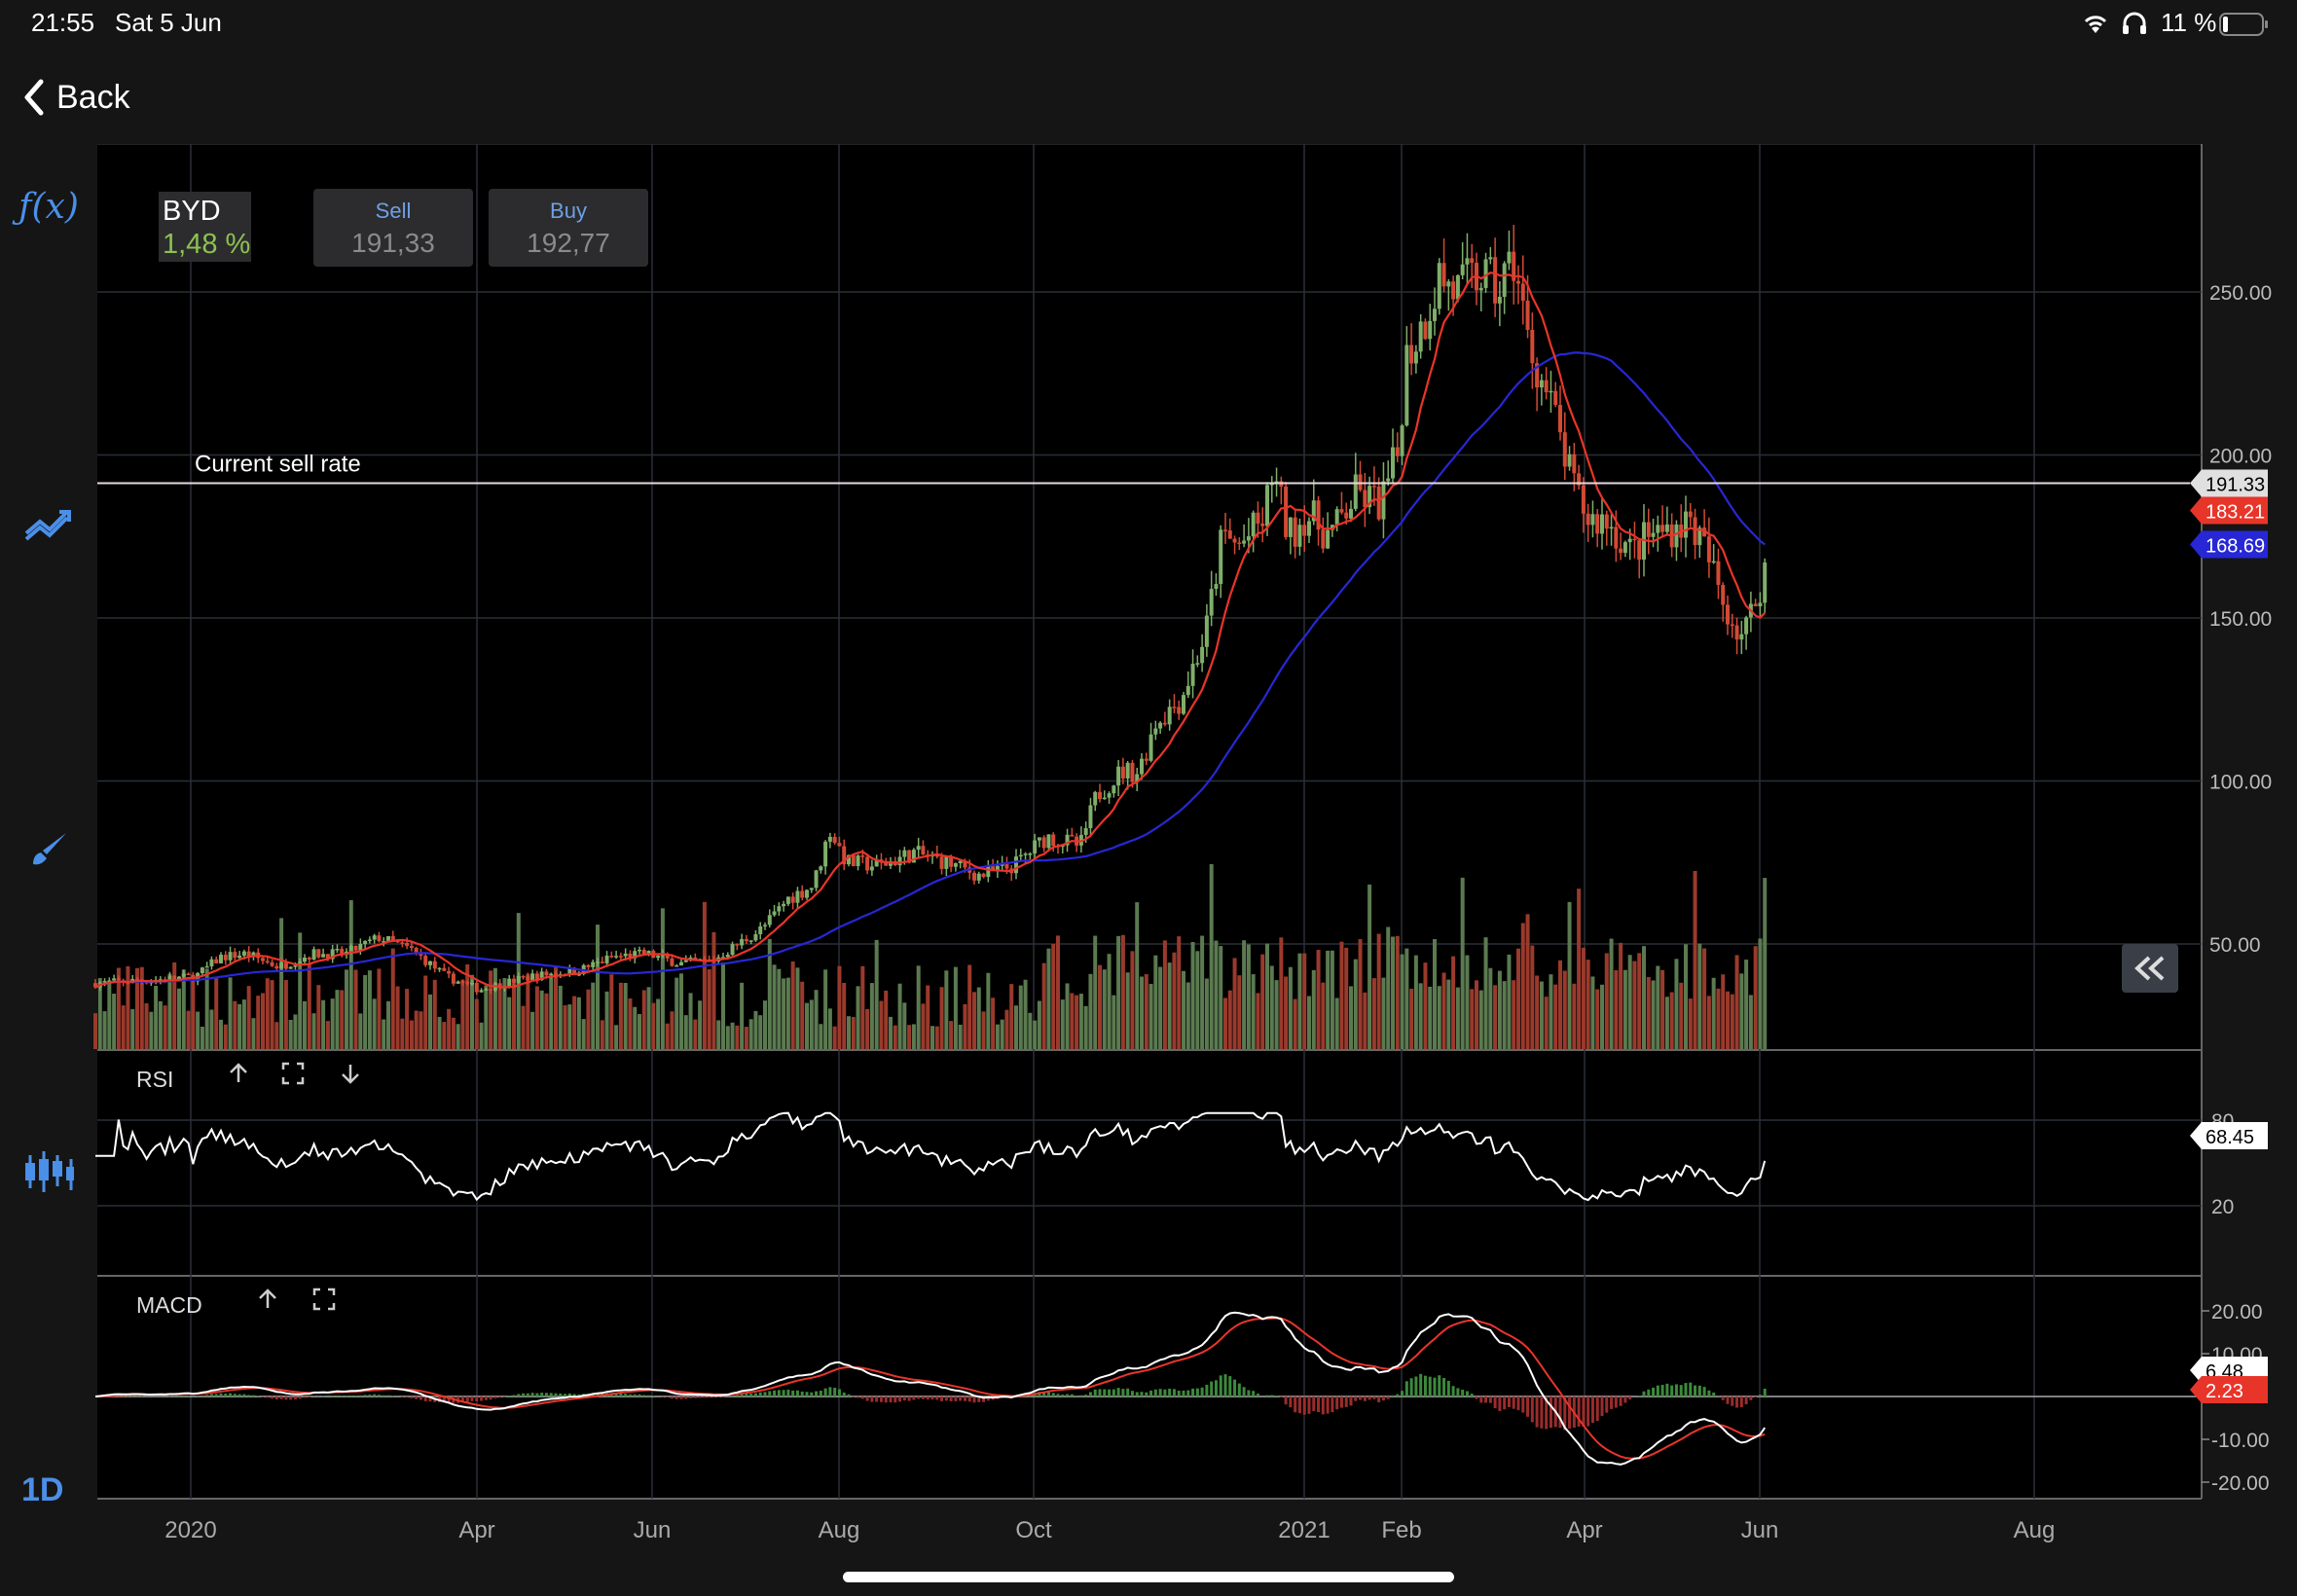 The image size is (2297, 1596). Describe the element at coordinates (350, 1073) in the screenshot. I see `move-down-icon` at that location.